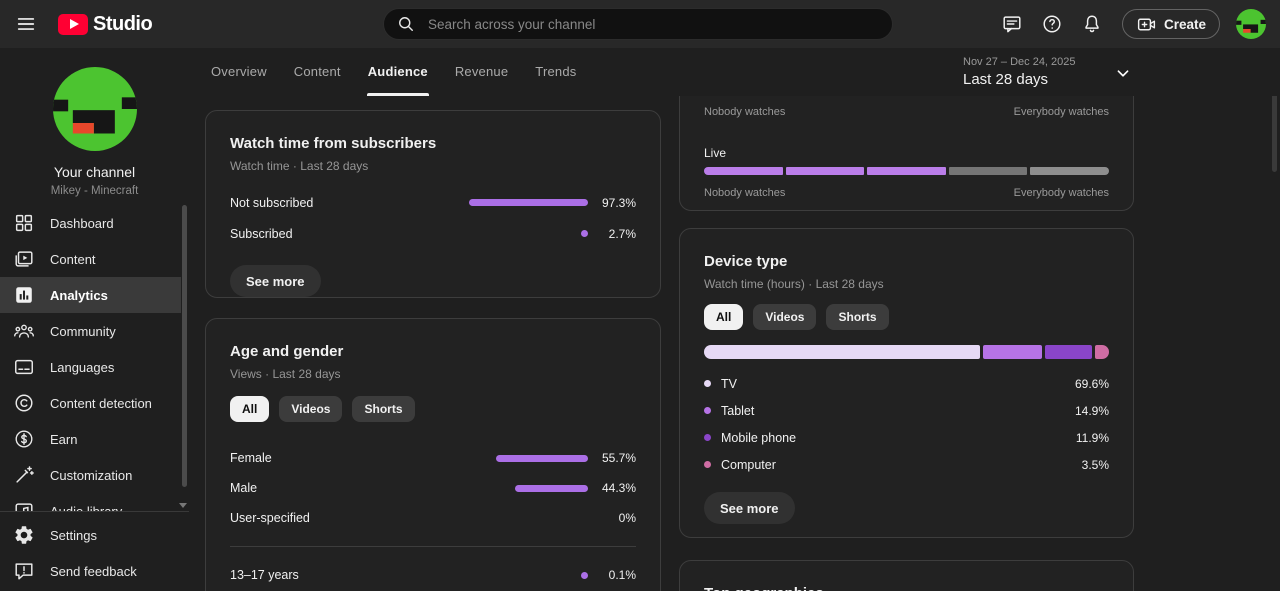  What do you see at coordinates (556, 71) in the screenshot?
I see `tab-trends: Trends` at bounding box center [556, 71].